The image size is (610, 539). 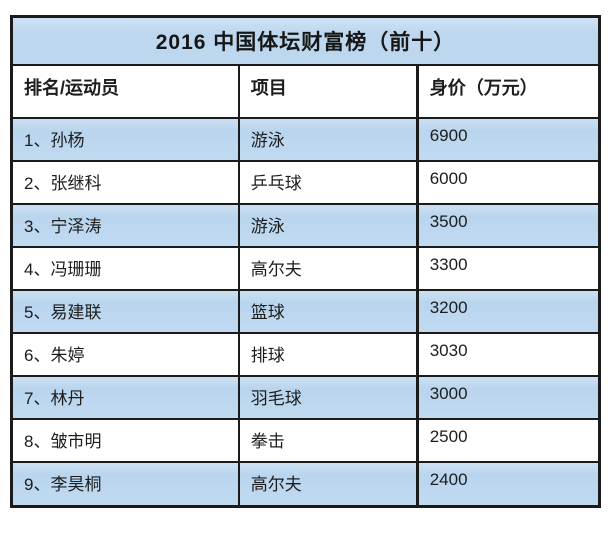 What do you see at coordinates (507, 182) in the screenshot?
I see `cell-worth: 6000` at bounding box center [507, 182].